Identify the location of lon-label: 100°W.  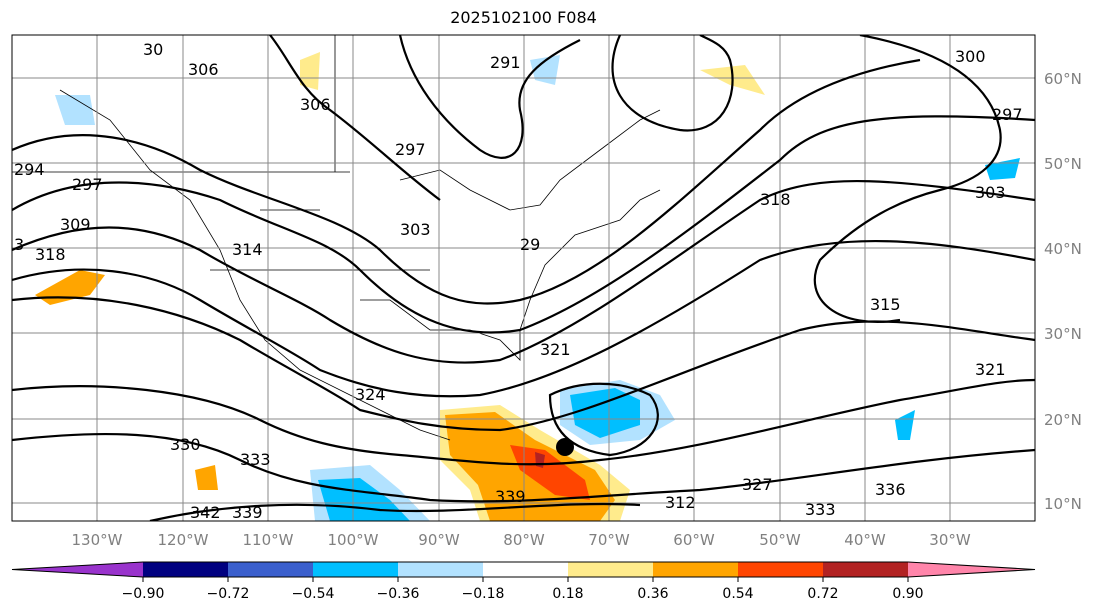
(353, 540).